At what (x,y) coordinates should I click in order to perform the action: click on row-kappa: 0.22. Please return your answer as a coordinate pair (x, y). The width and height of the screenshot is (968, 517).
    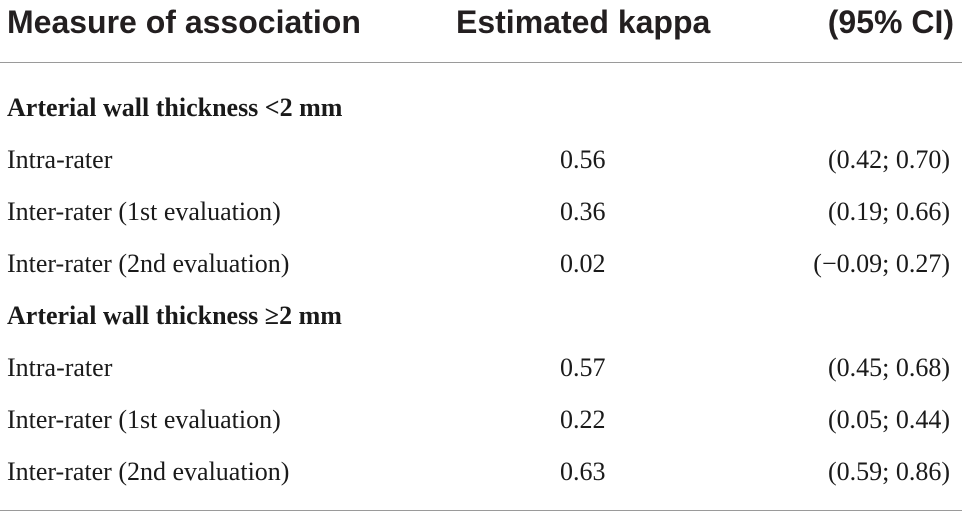
    Looking at the image, I should click on (583, 419).